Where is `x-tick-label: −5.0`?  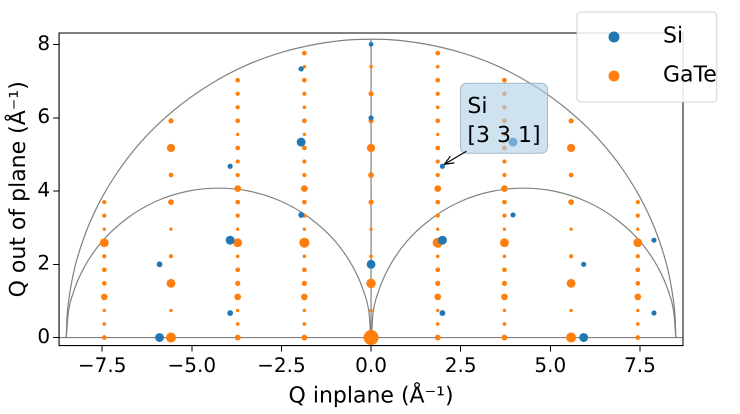 x-tick-label: −5.0 is located at coordinates (192, 364).